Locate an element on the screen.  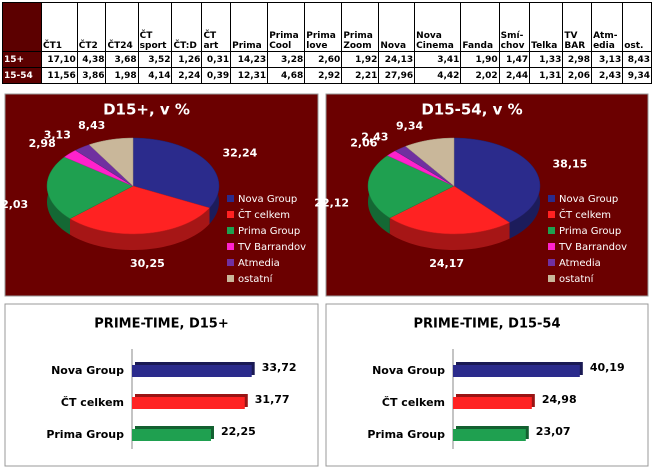
chart-title: PRIME-TIME, D15+ is located at coordinates (161, 324).